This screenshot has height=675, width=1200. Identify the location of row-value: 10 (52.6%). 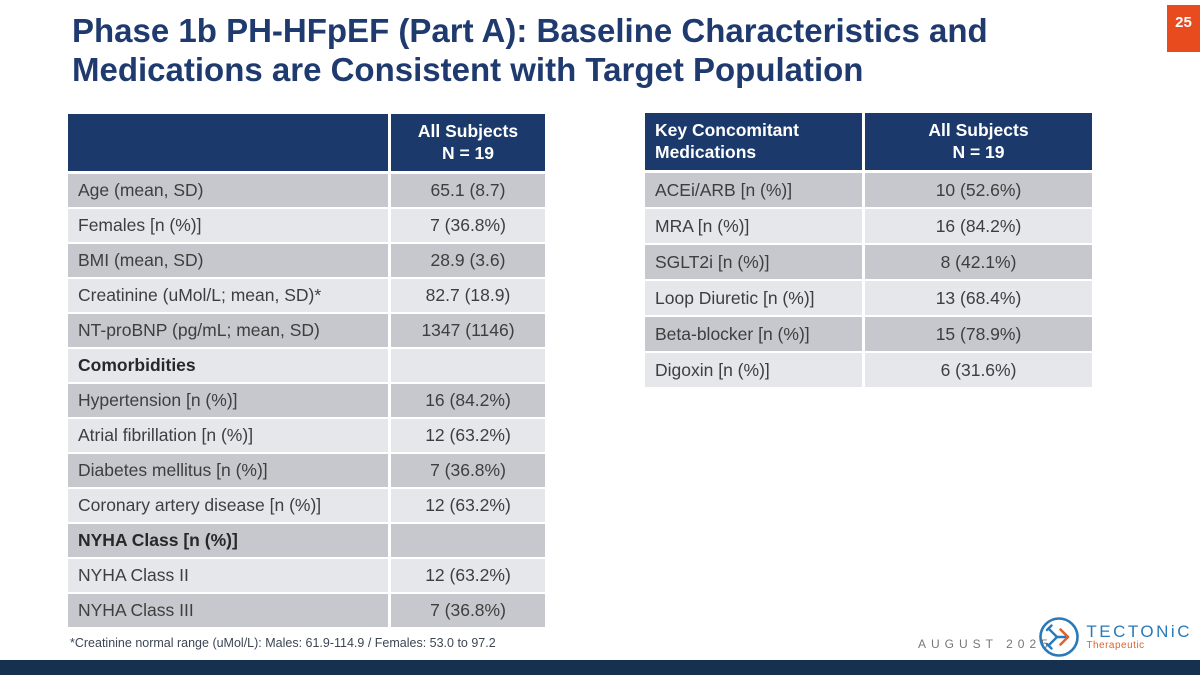
(978, 190).